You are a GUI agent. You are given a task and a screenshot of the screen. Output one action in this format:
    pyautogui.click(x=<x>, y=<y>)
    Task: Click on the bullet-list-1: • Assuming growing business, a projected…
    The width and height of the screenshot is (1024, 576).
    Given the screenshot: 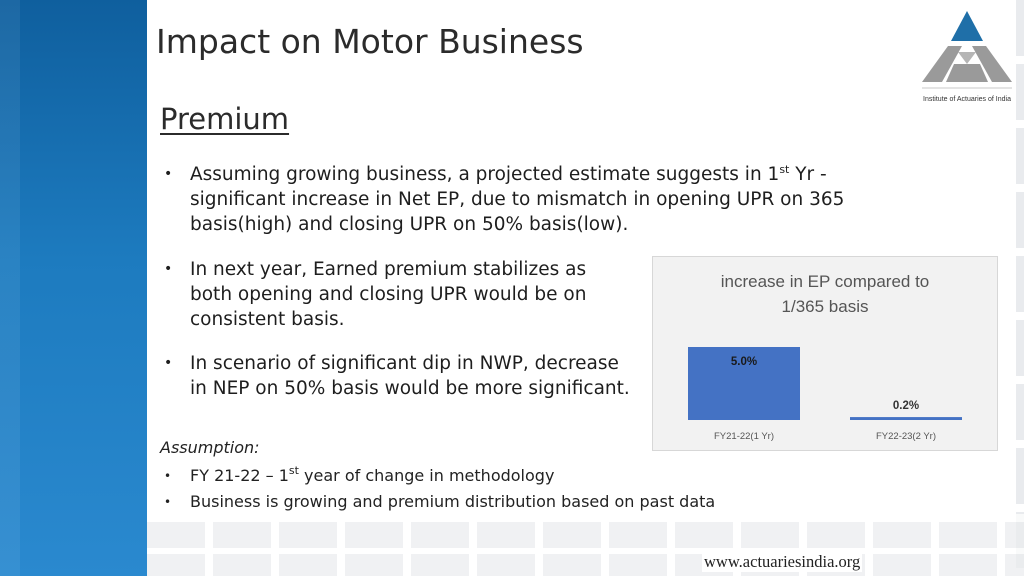 What is the action you would take?
    pyautogui.click(x=510, y=206)
    